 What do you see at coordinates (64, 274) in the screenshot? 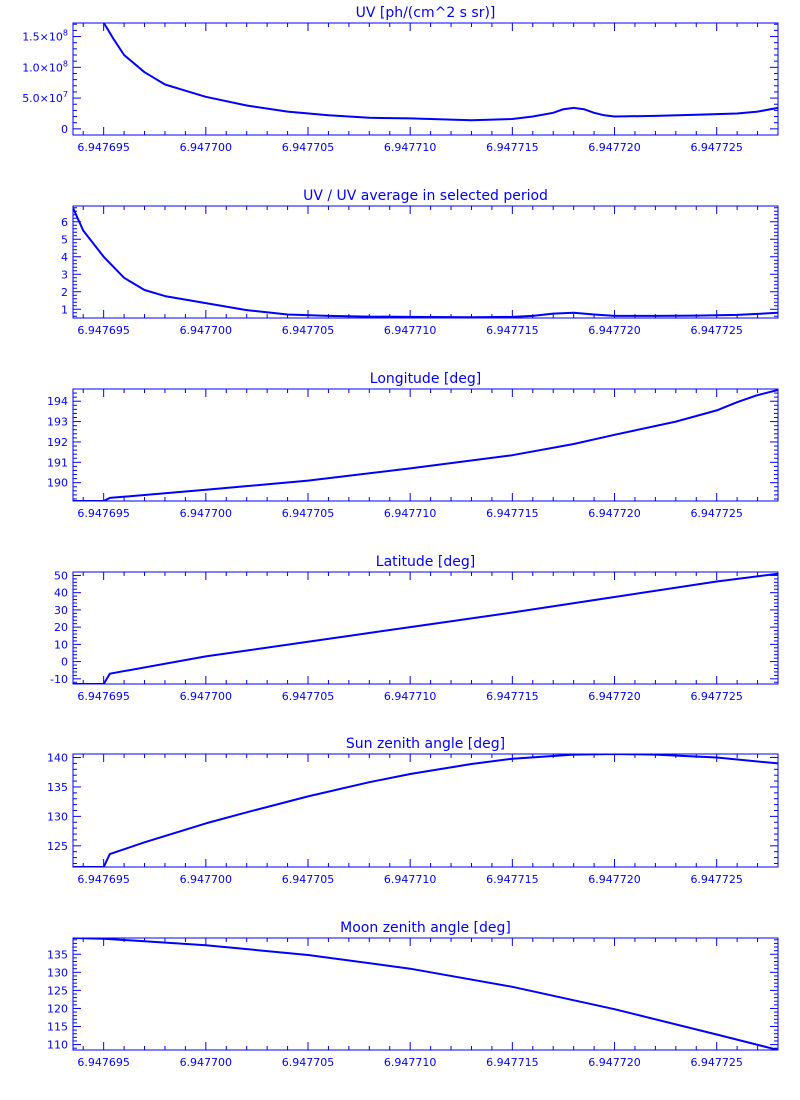
I see `y-tick-label: 3` at bounding box center [64, 274].